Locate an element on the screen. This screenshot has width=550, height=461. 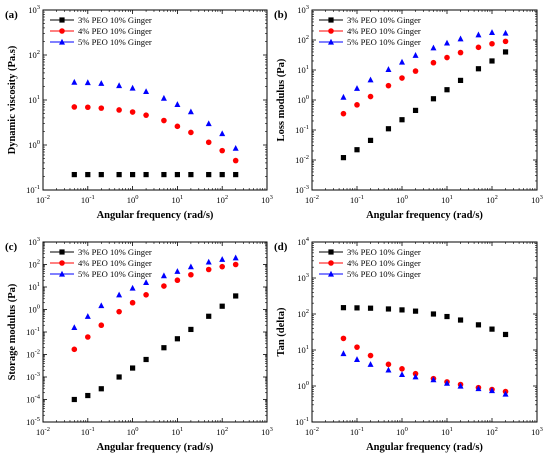
y-tick-label: 10⁻² is located at coordinates (33, 354).